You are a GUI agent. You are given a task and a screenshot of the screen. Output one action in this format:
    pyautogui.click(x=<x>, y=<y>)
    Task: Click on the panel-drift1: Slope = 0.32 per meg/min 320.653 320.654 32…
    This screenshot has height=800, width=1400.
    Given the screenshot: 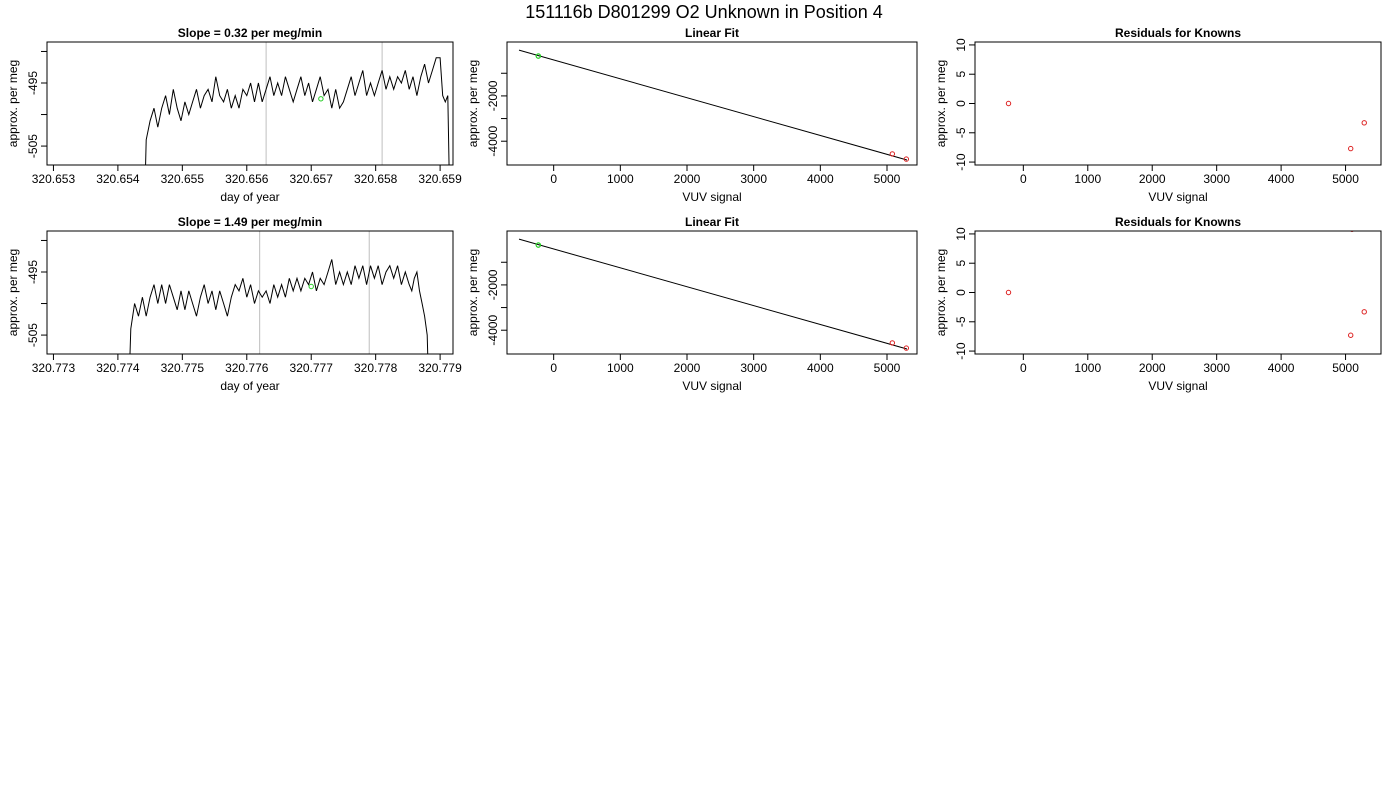 What is the action you would take?
    pyautogui.click(x=234, y=115)
    